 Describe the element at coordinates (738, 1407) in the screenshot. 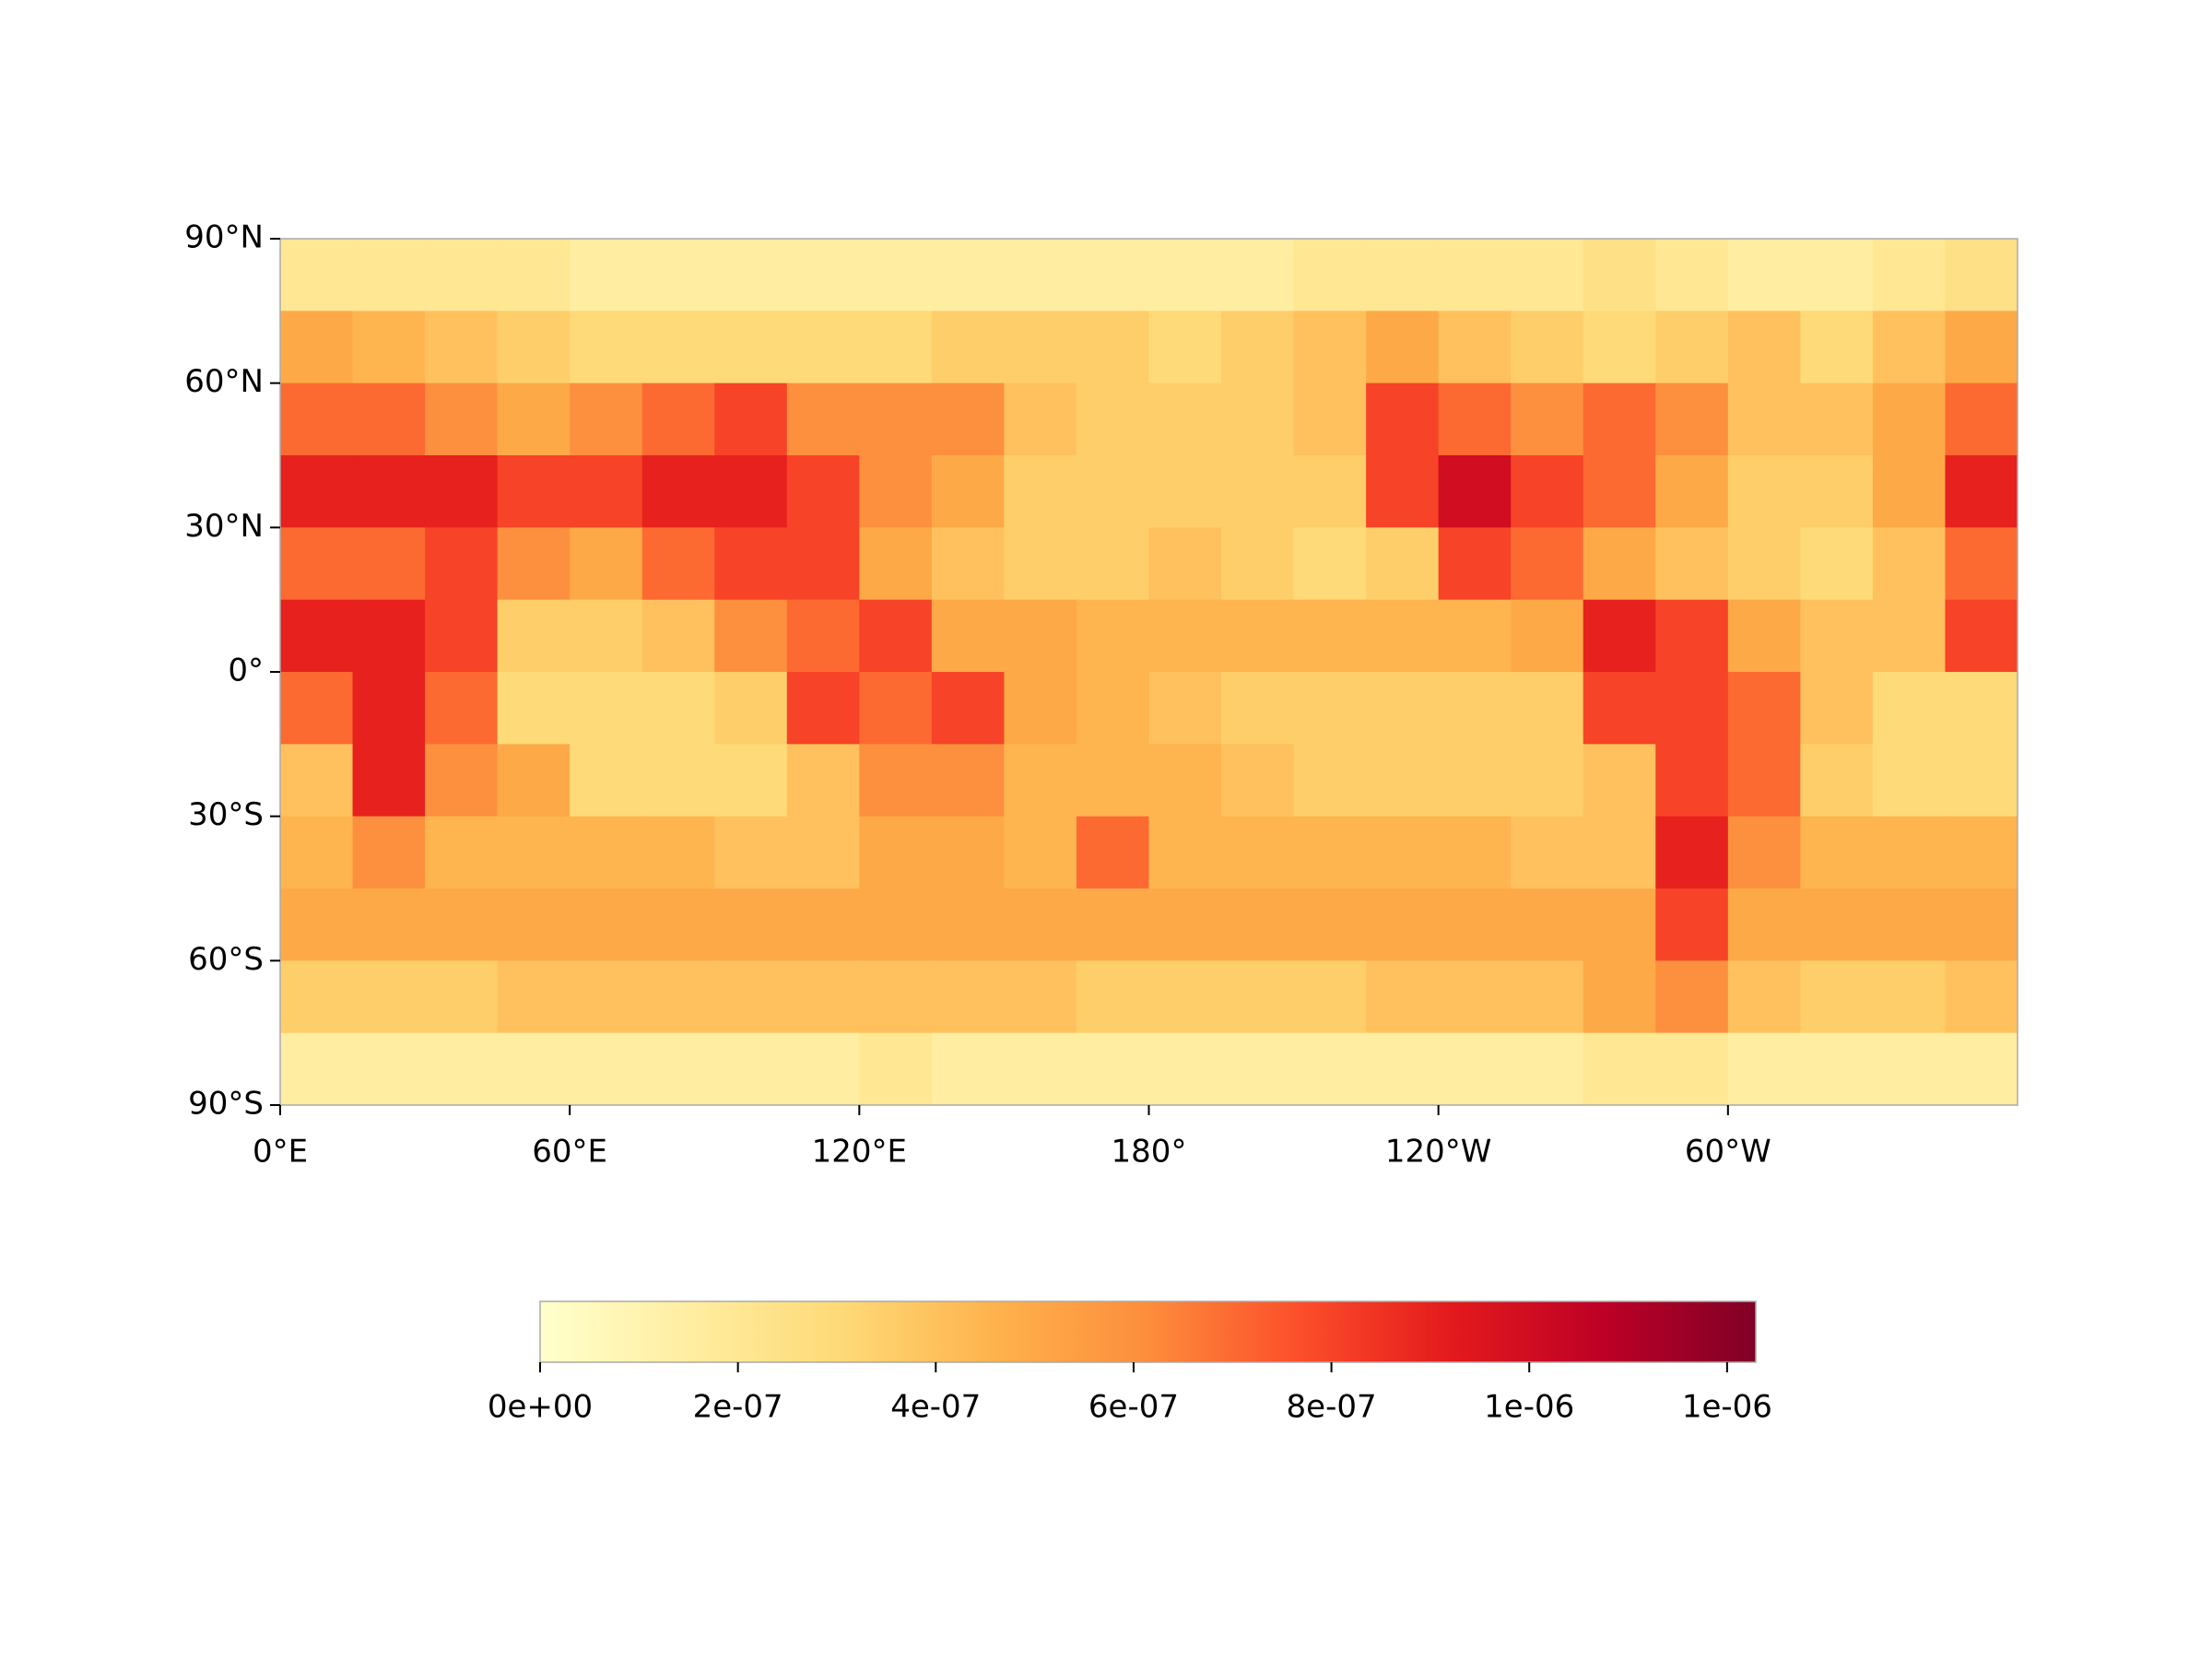

I see `colorbar-tick-label: 2e-07` at that location.